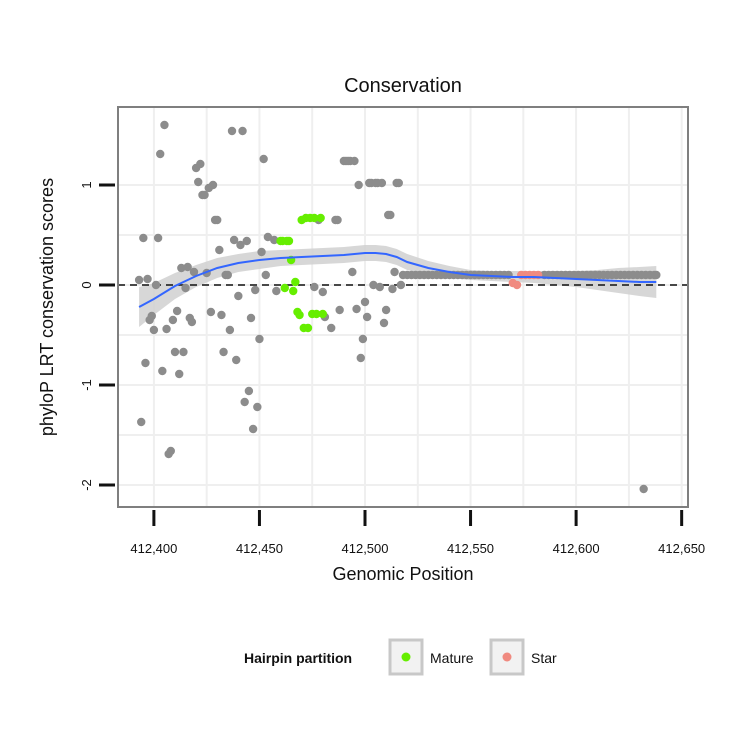 This screenshot has width=750, height=750. Describe the element at coordinates (681, 548) in the screenshot. I see `x-tick-label: 412,650` at that location.